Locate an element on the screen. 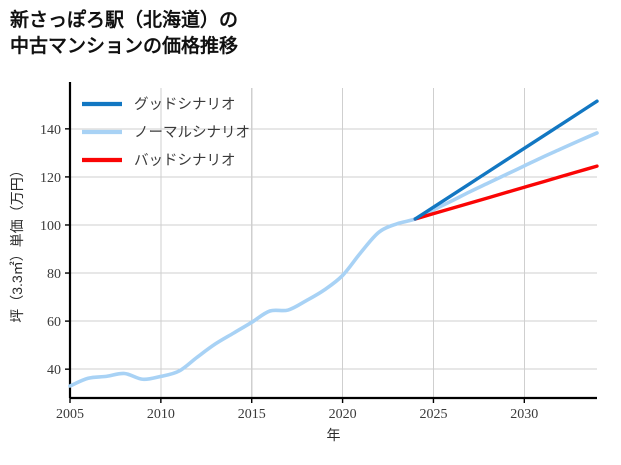  legend-item: バッドシナリオ is located at coordinates (159, 161).